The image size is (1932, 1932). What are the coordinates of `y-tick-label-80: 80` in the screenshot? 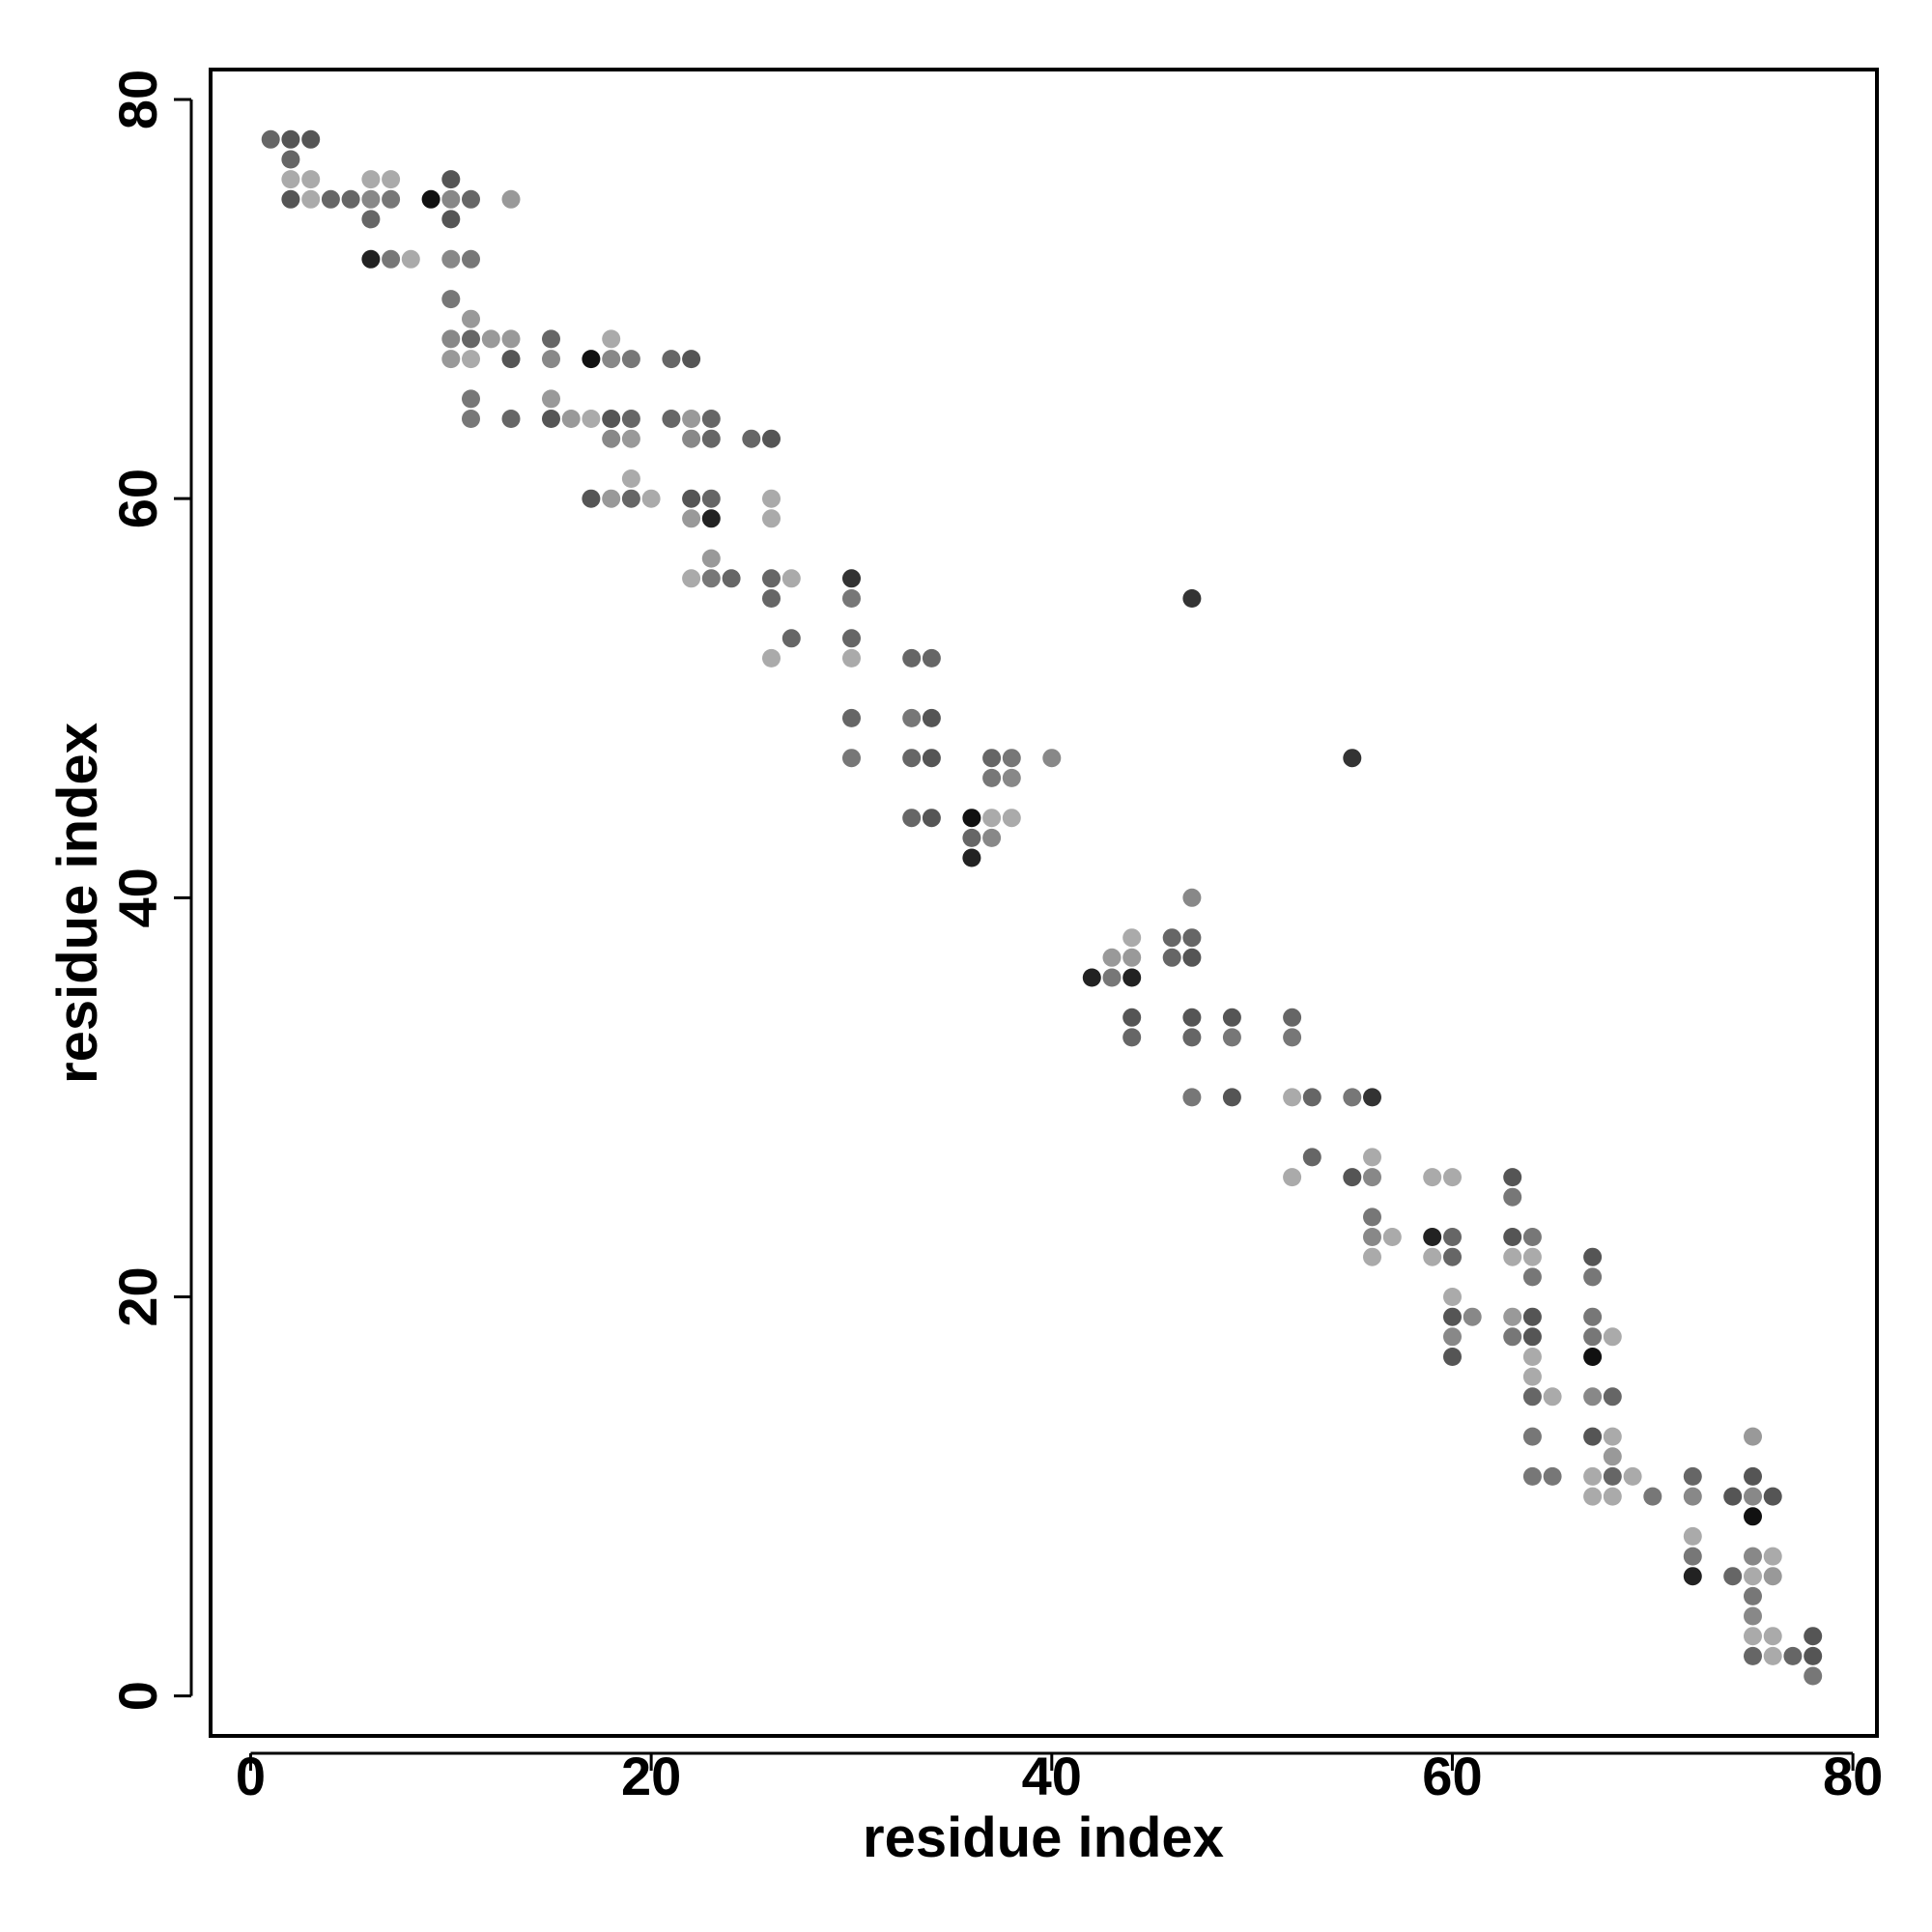 It's located at (137, 99).